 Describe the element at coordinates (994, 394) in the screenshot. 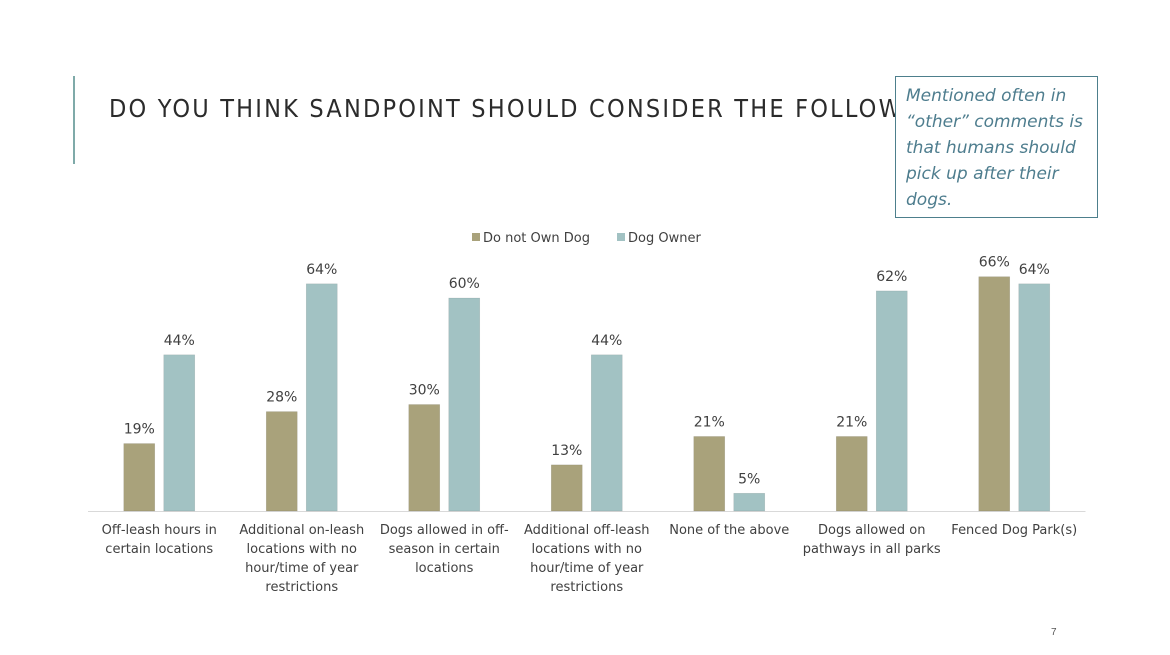

I see `bar-s1-c7` at that location.